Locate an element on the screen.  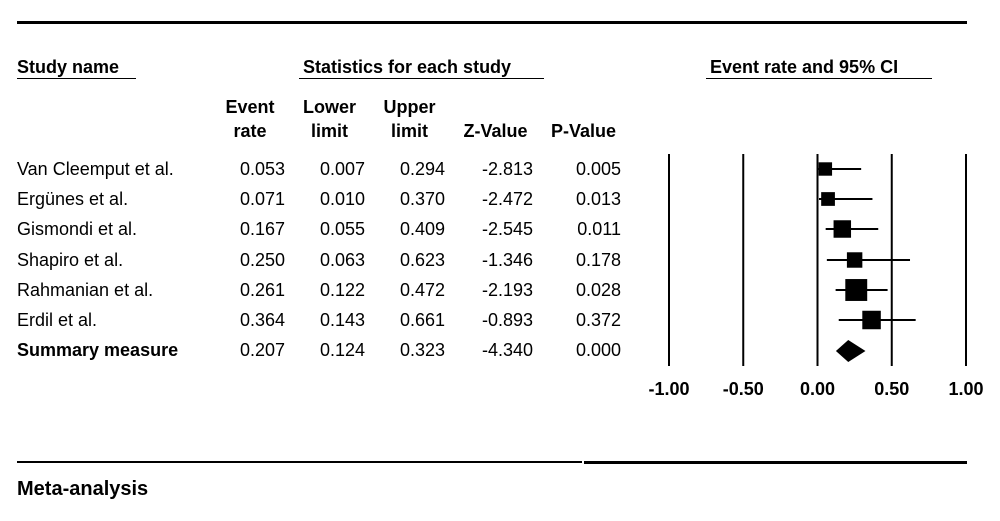
plot-header: Event rate and 95% CI is located at coordinates (804, 67).